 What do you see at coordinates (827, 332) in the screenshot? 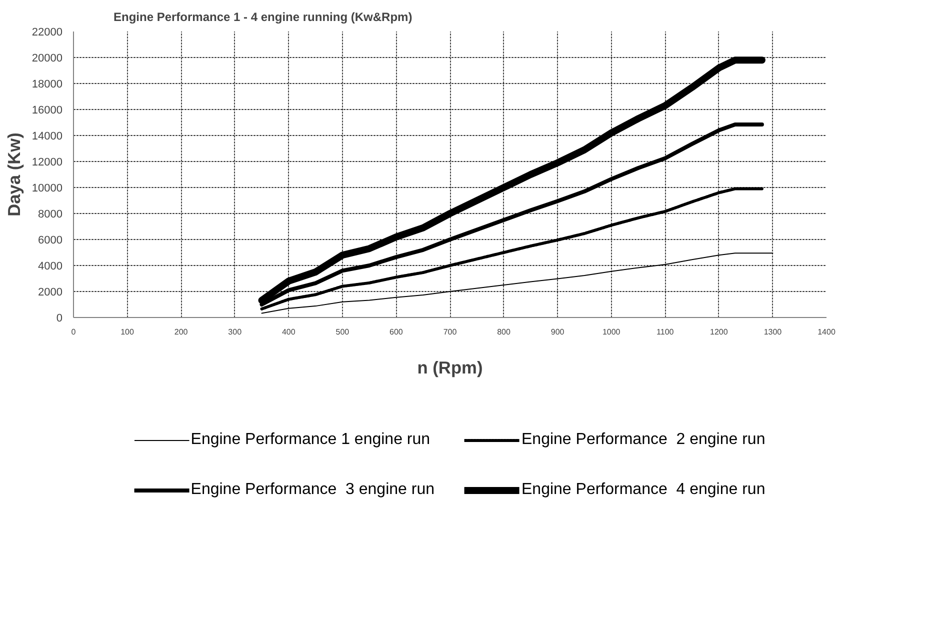
I see `x-tick-label: 1400` at bounding box center [827, 332].